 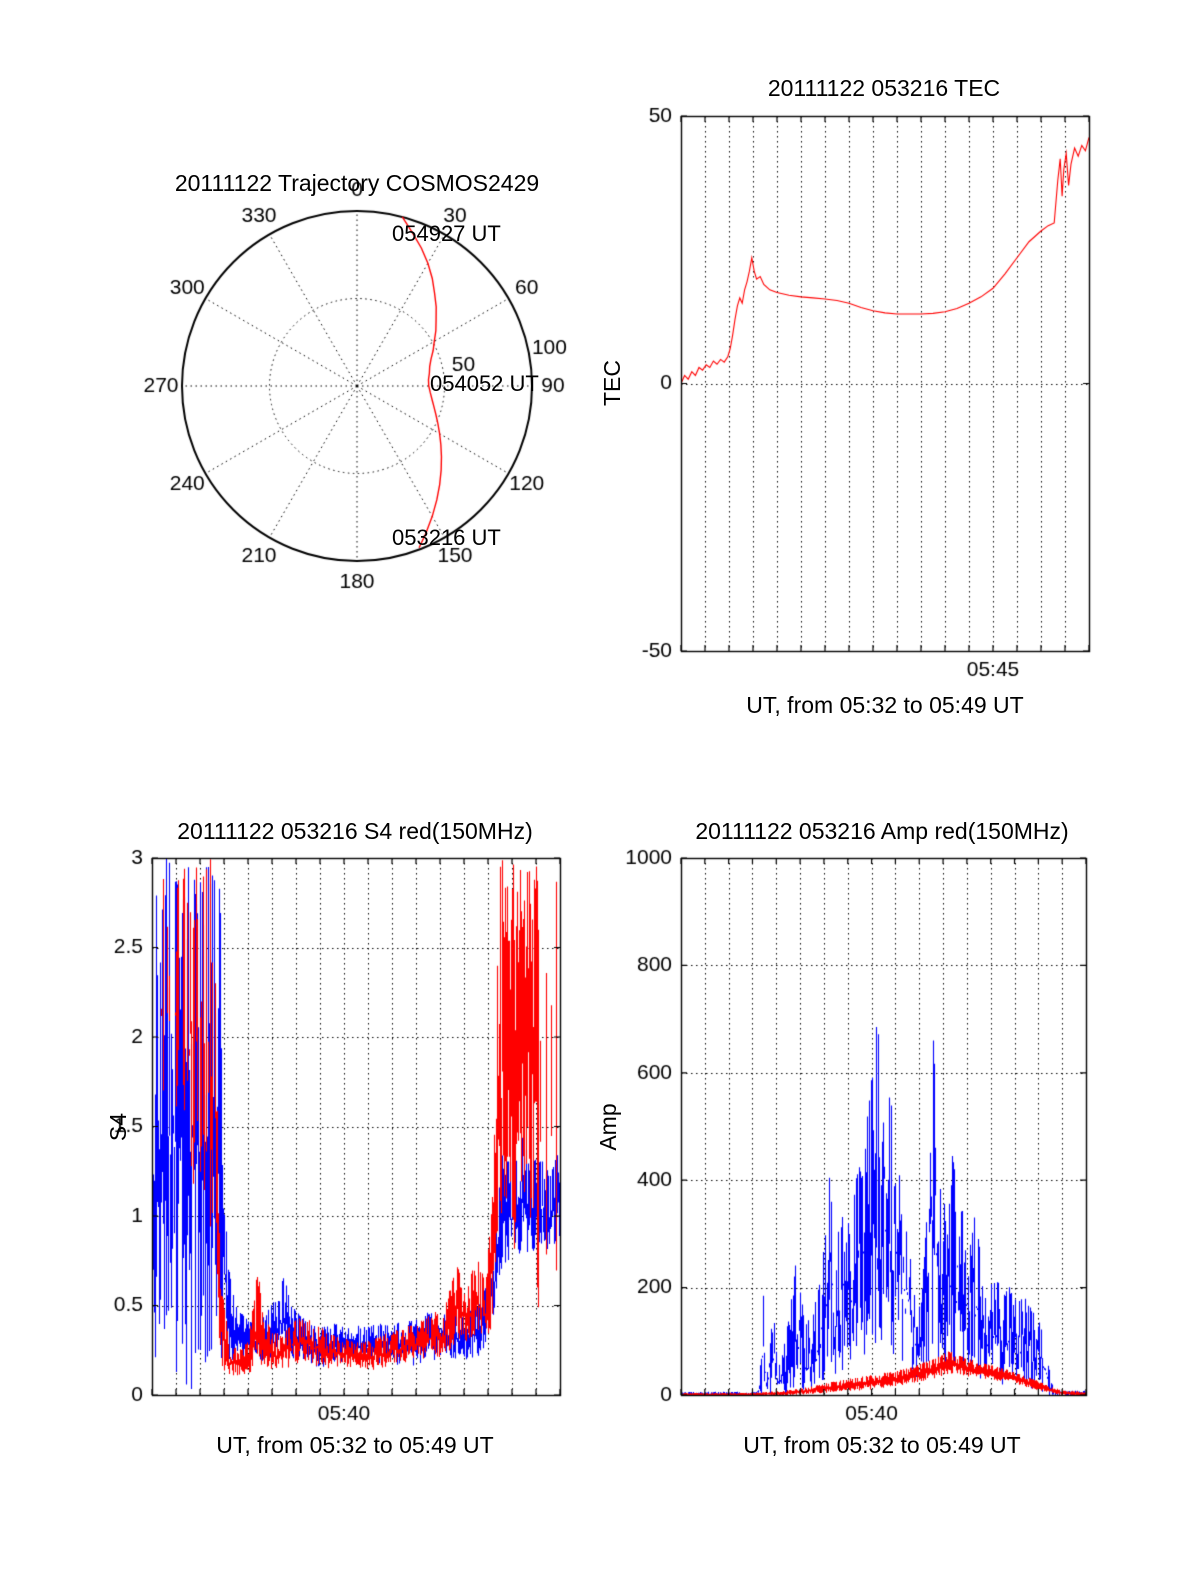 I want to click on trajectory-annotation-054927: 054927 UT, so click(x=446, y=233).